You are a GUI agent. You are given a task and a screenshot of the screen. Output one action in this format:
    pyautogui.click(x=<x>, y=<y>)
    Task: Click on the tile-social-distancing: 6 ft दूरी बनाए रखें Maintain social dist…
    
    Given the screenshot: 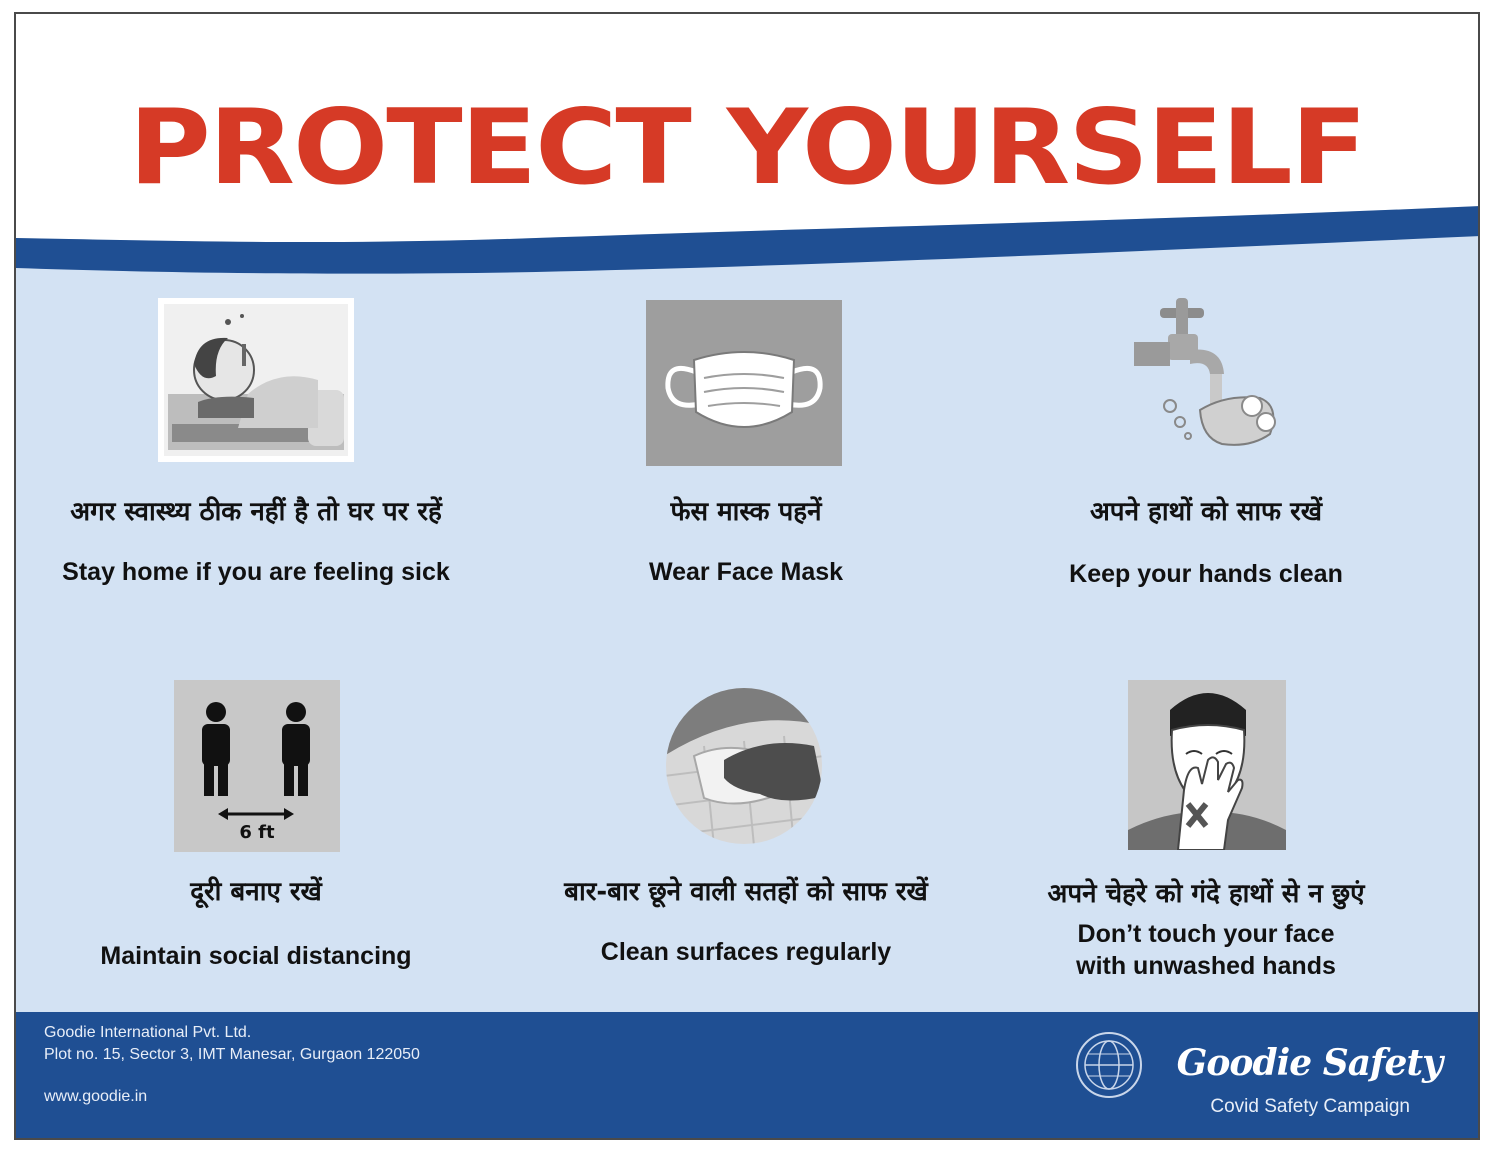 What is the action you would take?
    pyautogui.click(x=256, y=838)
    